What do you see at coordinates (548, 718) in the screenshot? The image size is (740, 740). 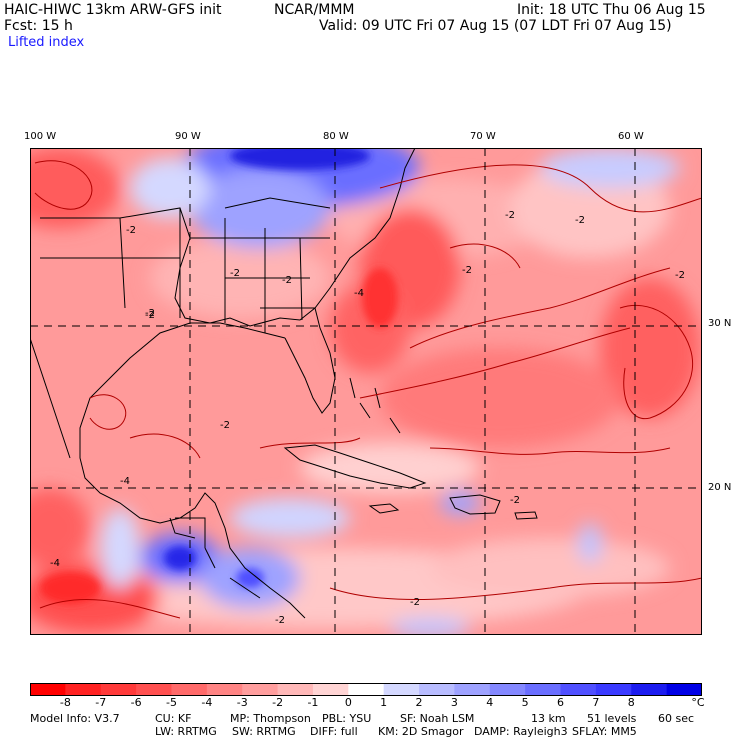 I see `resolution: 13 km` at bounding box center [548, 718].